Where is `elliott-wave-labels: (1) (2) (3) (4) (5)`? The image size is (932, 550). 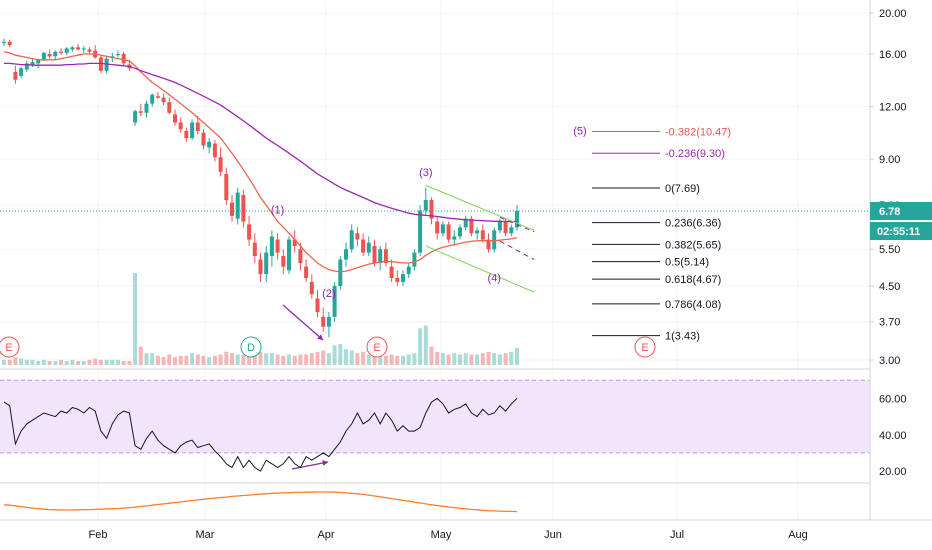
elliott-wave-labels: (1) (2) (3) (4) (5) is located at coordinates (429, 213).